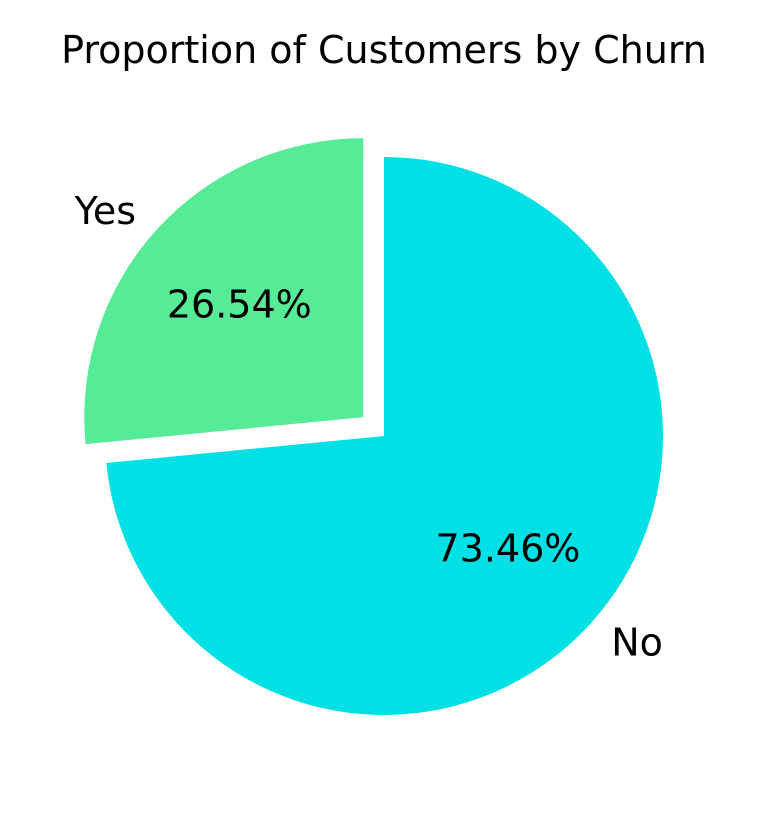  Describe the element at coordinates (637, 642) in the screenshot. I see `slice-label-no: No` at that location.